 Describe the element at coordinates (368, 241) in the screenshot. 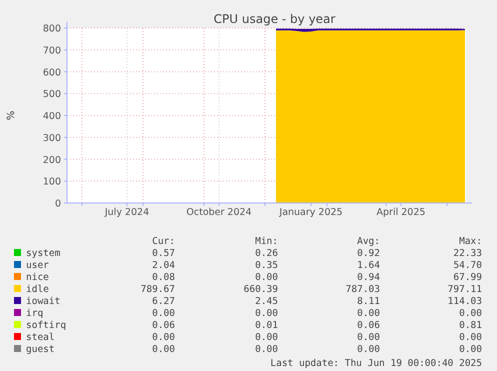

I see `text: Avg:` at that location.